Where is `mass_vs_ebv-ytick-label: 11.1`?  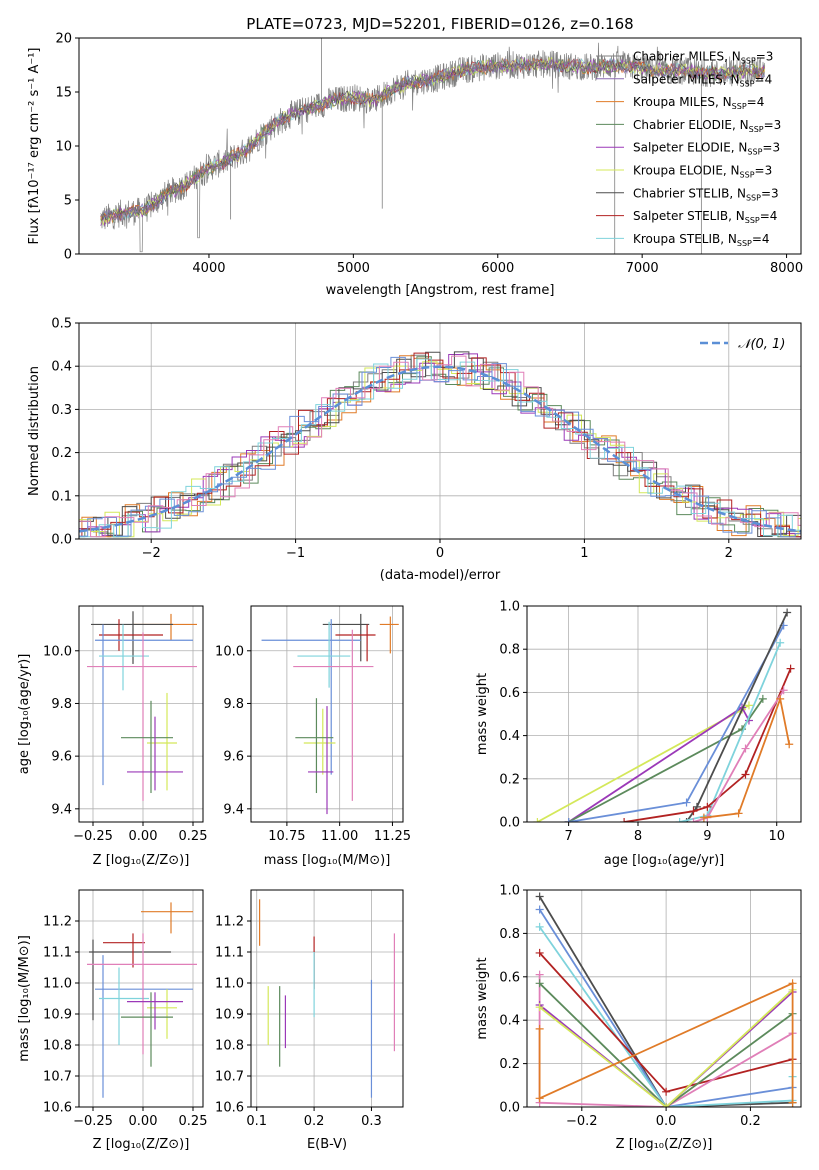
mass_vs_ebv-ytick-label: 11.1 is located at coordinates (229, 953).